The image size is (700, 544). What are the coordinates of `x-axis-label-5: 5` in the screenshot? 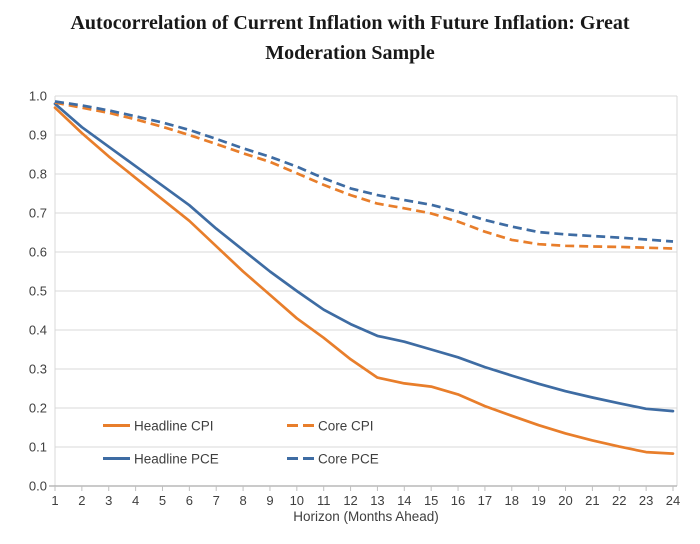 It's located at (162, 500).